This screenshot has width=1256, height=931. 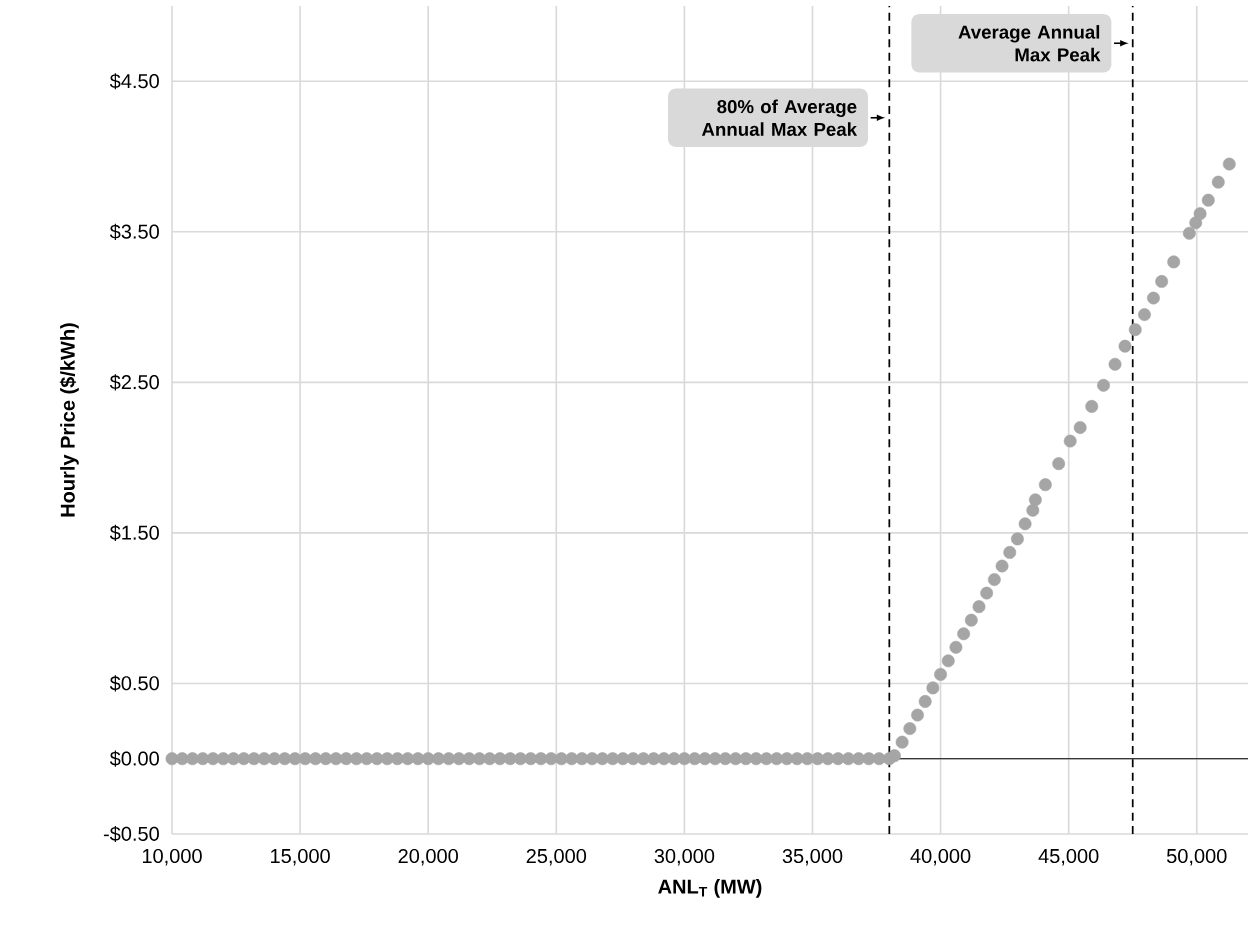 What do you see at coordinates (172, 857) in the screenshot?
I see `x-tick-label: 10,000` at bounding box center [172, 857].